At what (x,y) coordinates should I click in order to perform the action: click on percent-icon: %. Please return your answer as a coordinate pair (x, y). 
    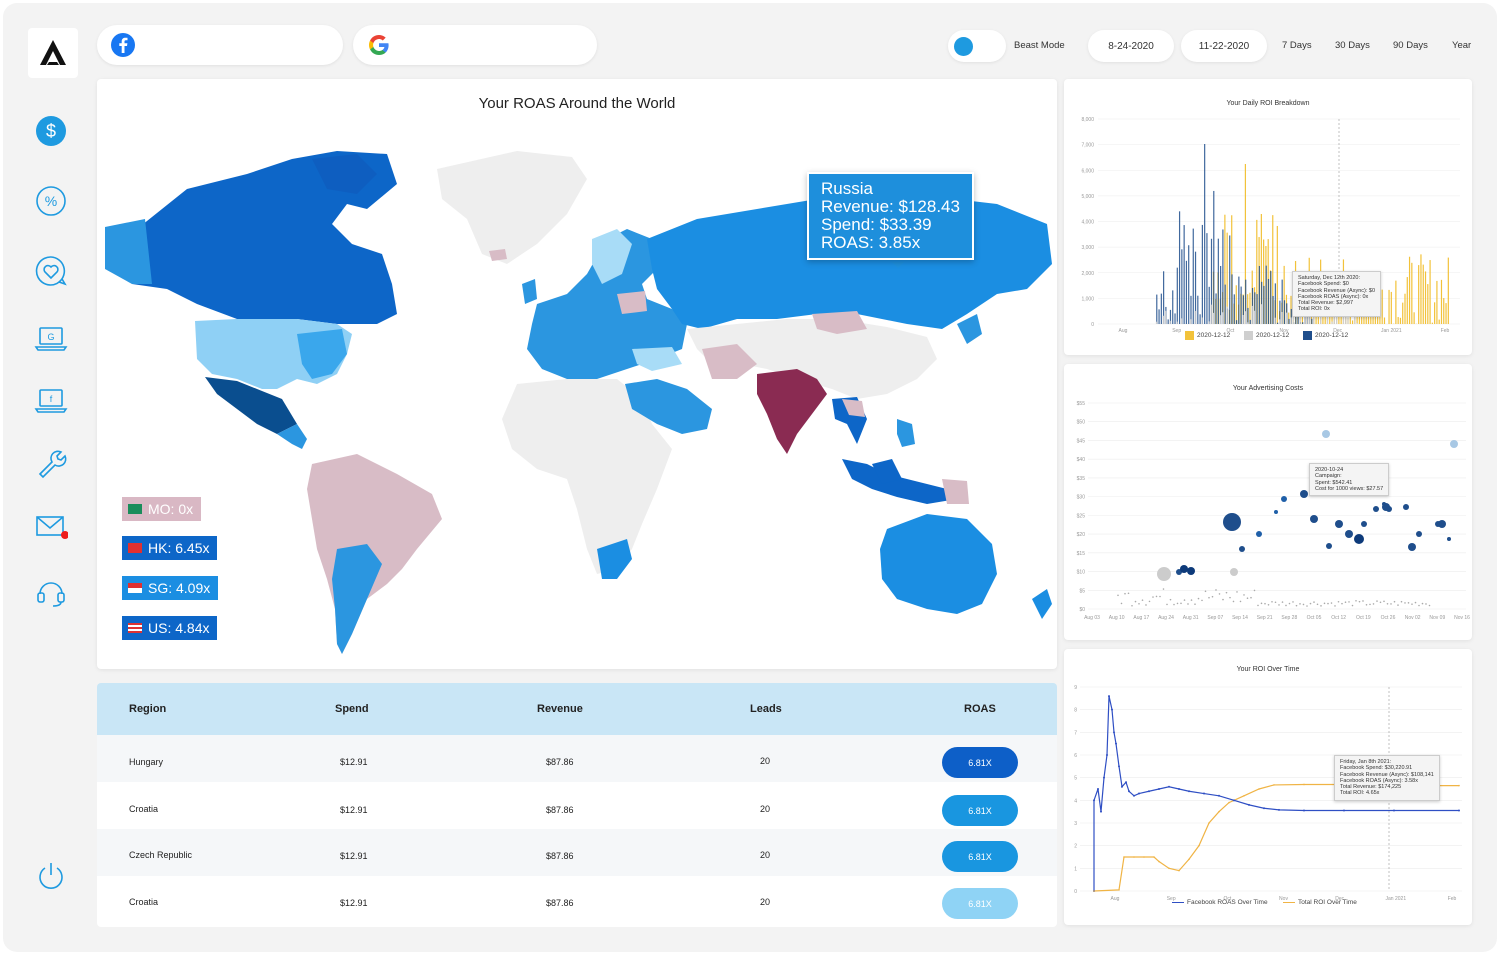
    Looking at the image, I should click on (51, 201).